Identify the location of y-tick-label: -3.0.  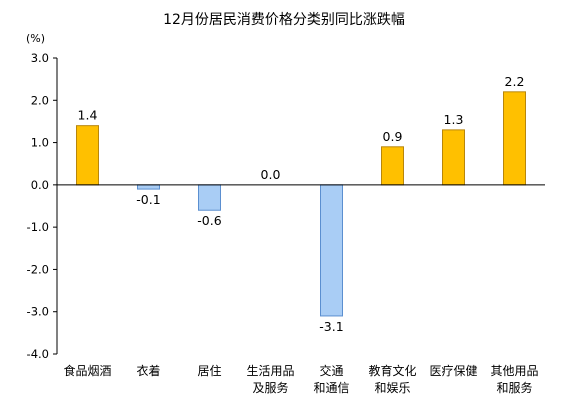
(38, 312).